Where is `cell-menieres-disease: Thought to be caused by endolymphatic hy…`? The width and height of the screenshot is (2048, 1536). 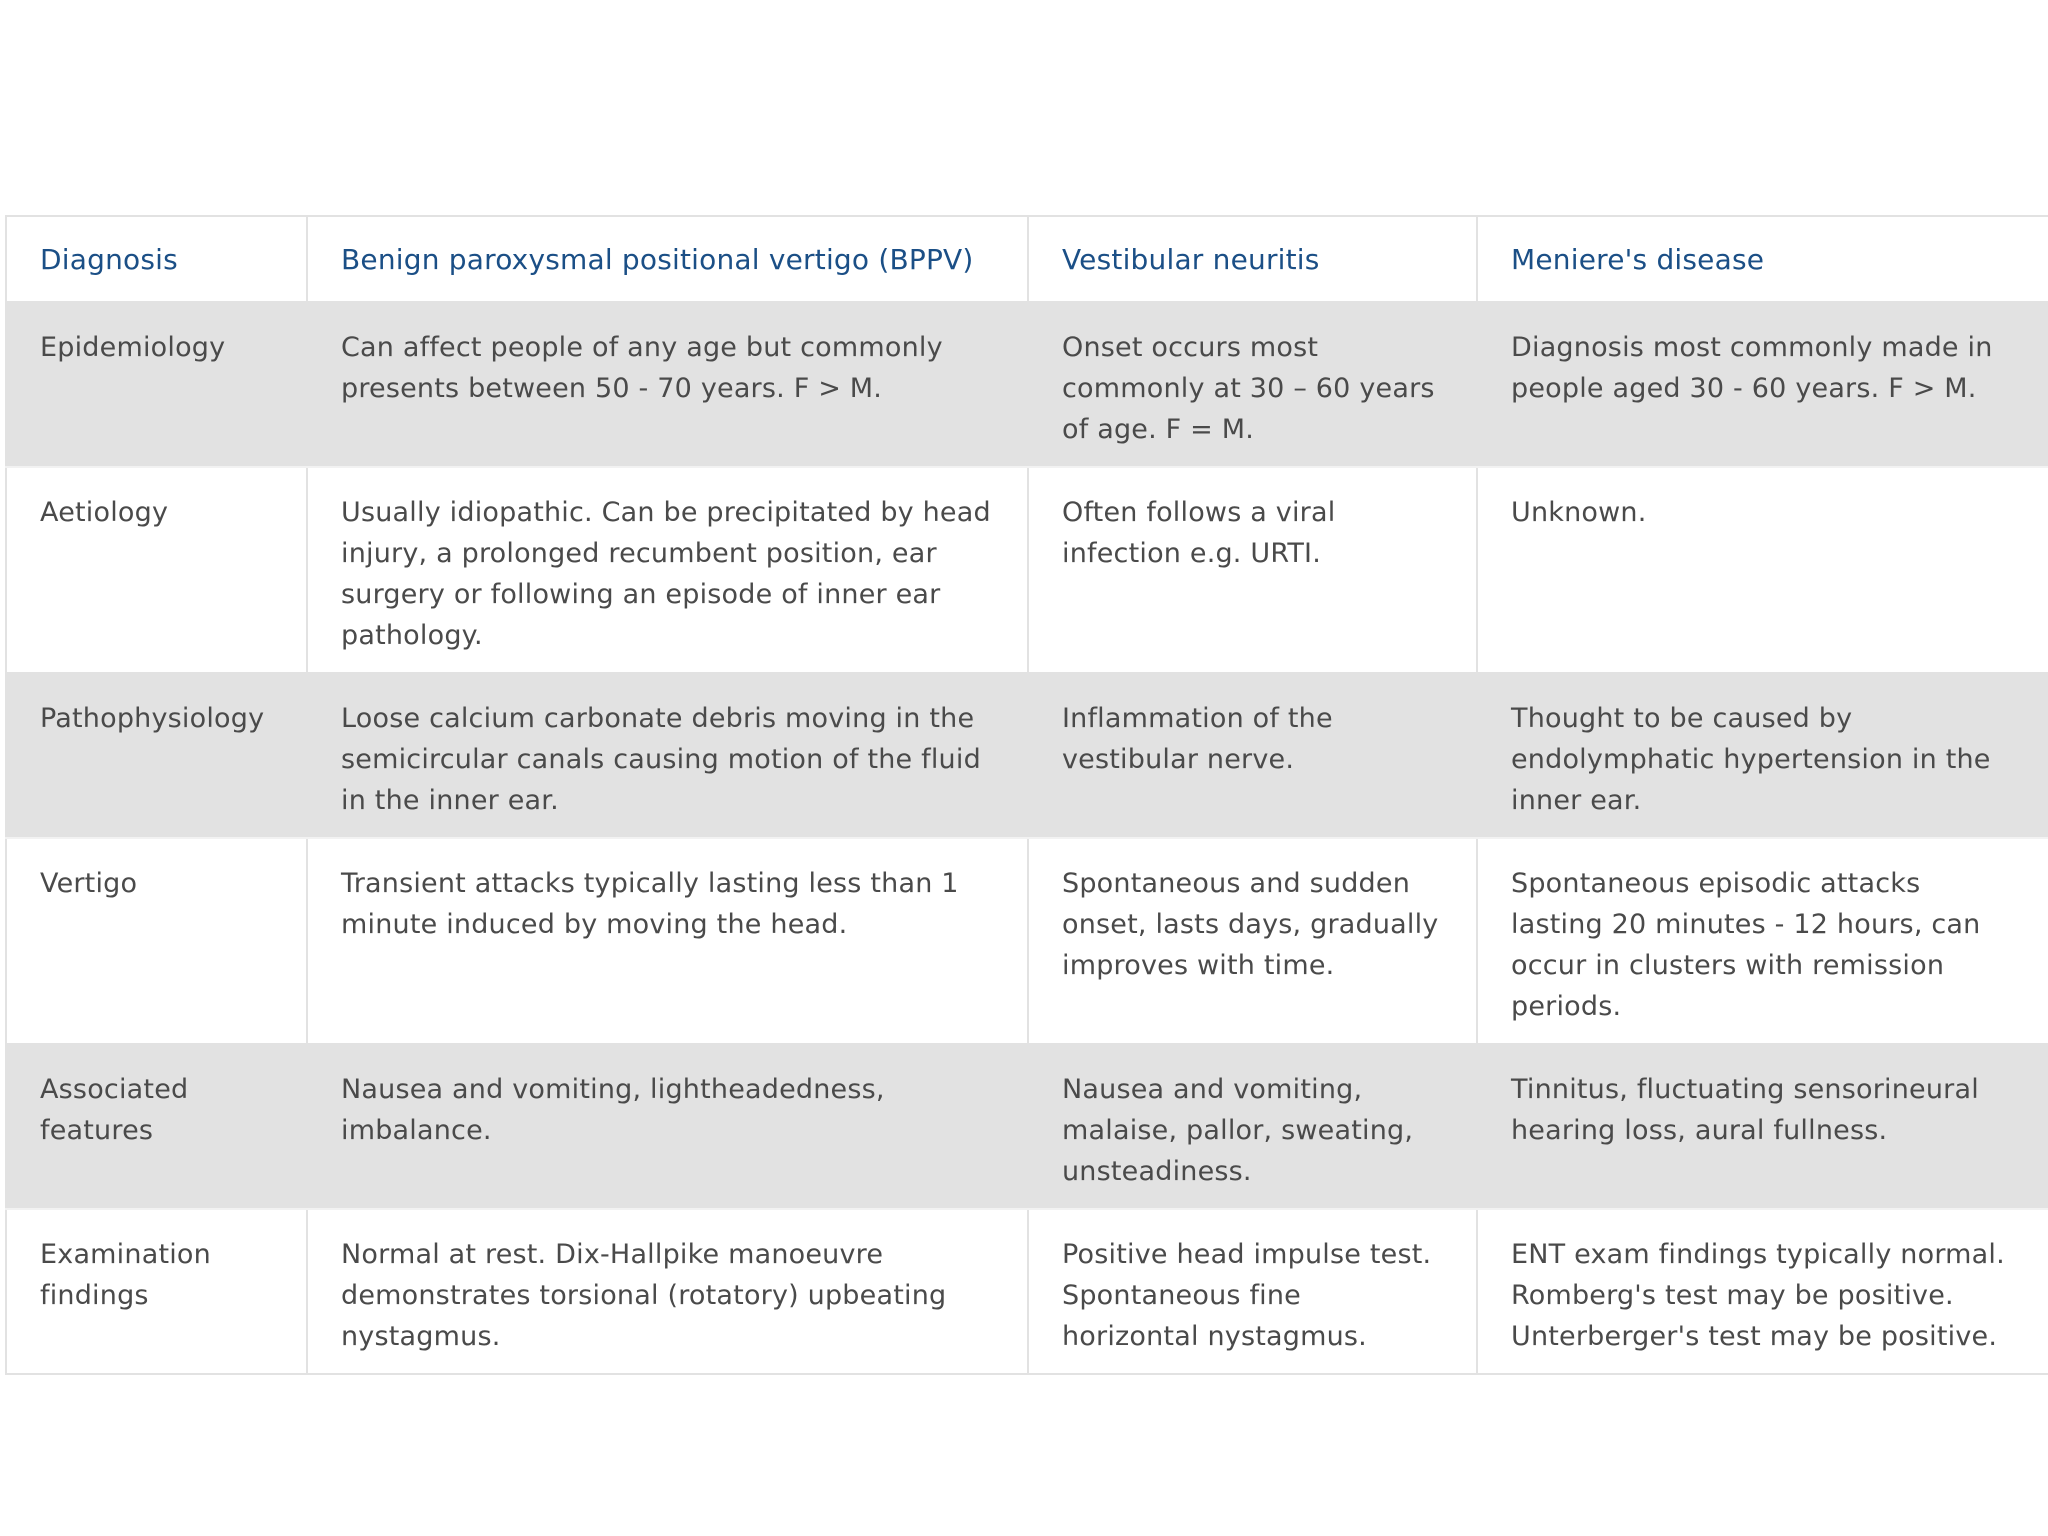
cell-menieres-disease: Thought to be caused by endolymphatic hy… is located at coordinates (1762, 755).